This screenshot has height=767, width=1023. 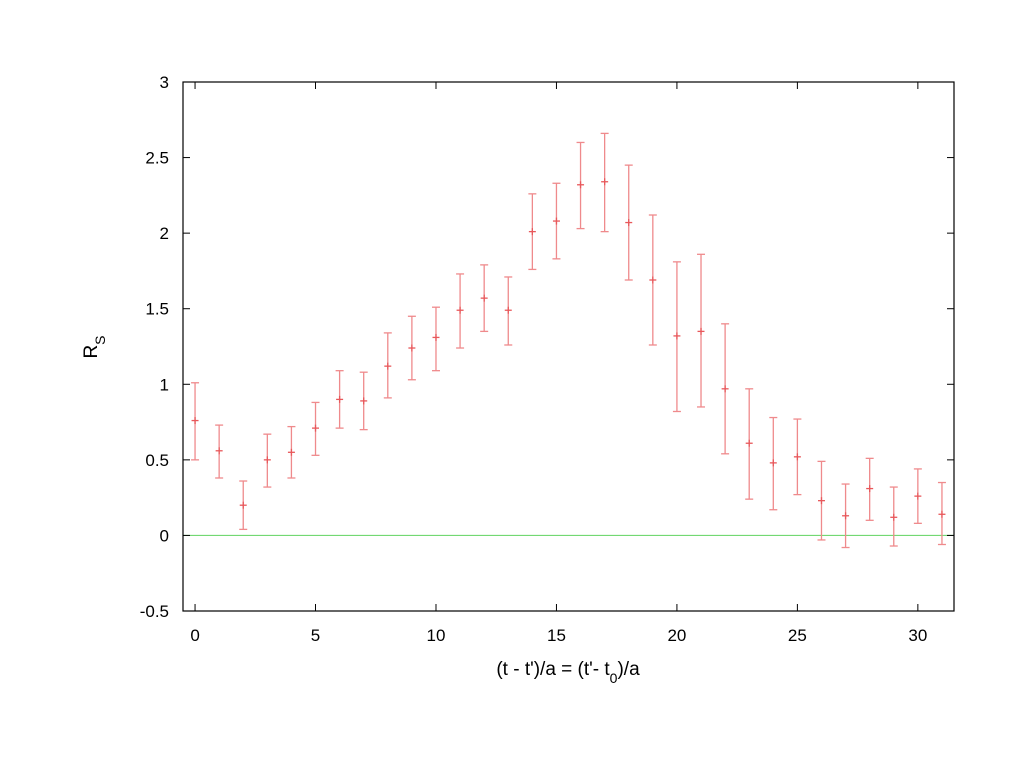 What do you see at coordinates (556, 635) in the screenshot?
I see `x-tick-label: 15` at bounding box center [556, 635].